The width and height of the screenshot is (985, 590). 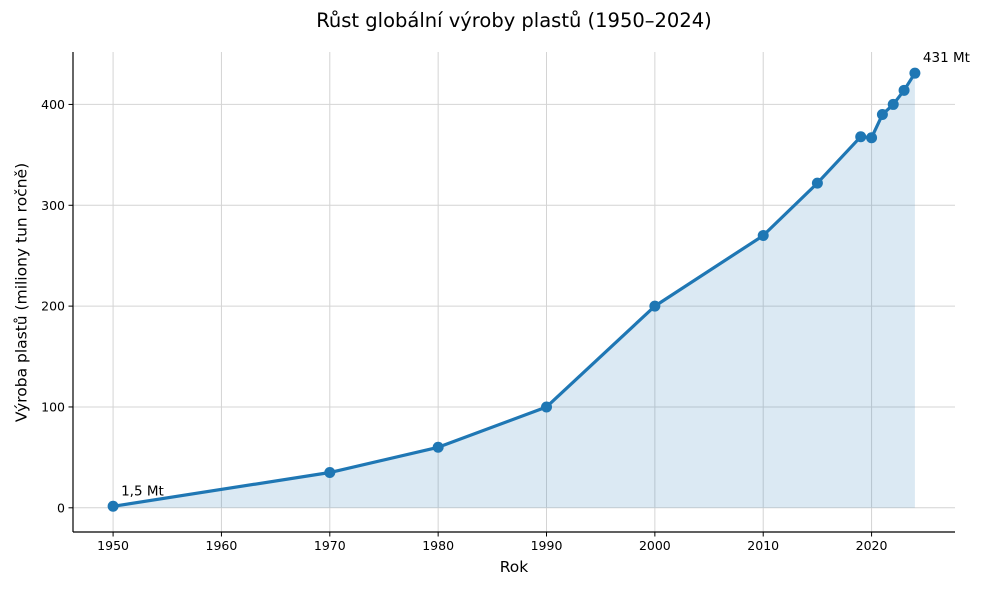 I want to click on data-point-2010, so click(x=763, y=236).